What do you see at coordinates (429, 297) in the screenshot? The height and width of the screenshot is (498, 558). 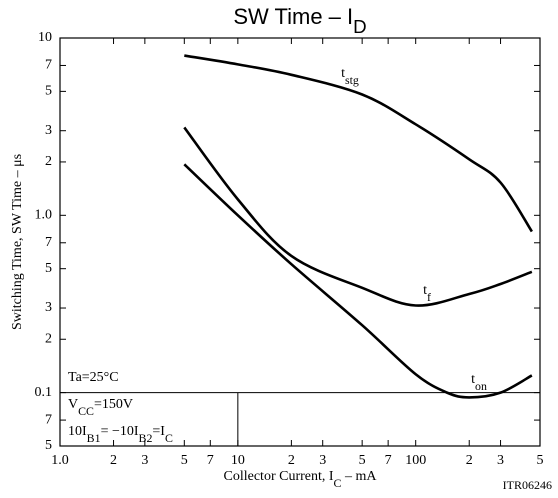 I see `series-label-sub: f` at bounding box center [429, 297].